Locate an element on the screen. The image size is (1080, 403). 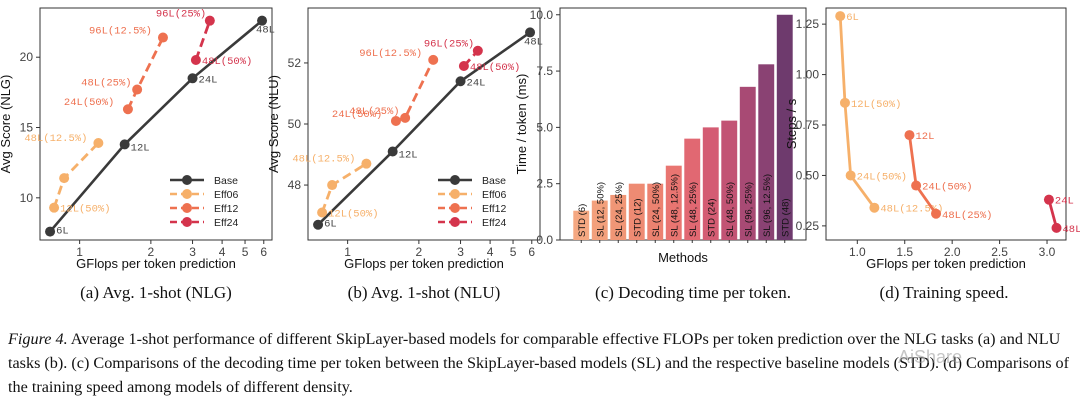
panel-1-subcaption: (a) Avg. 1-shot (NLG) is located at coordinates (156, 292).